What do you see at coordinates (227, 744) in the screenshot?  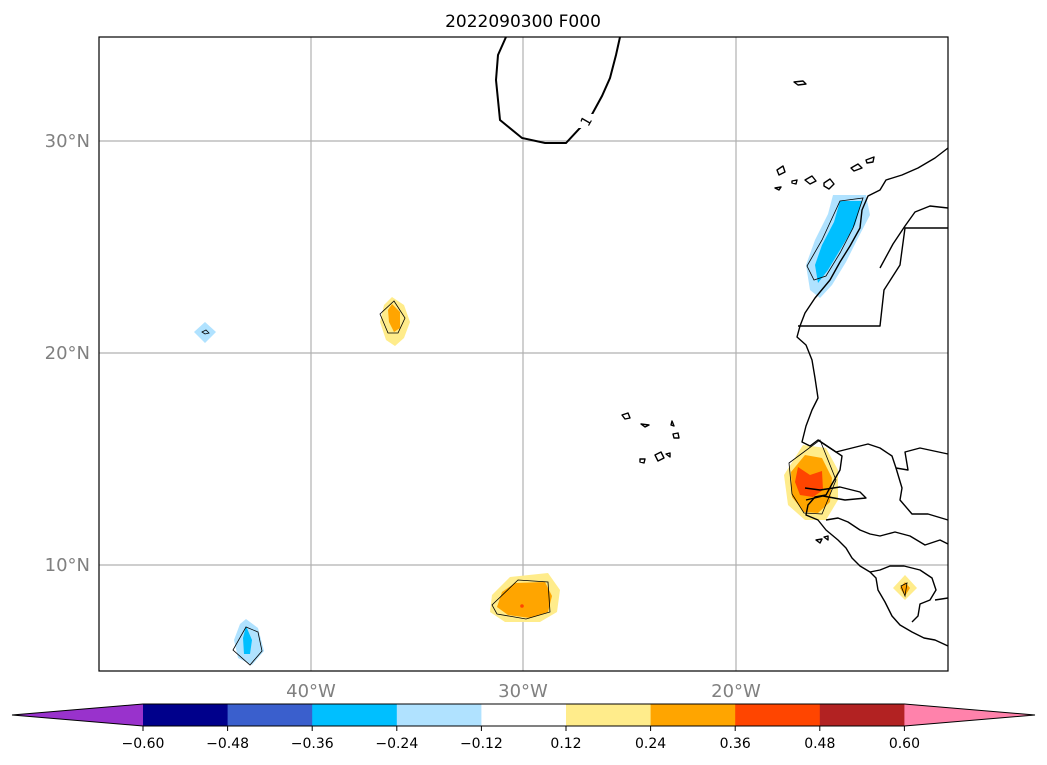 I see `colorbar-tick-label: −0.48` at bounding box center [227, 744].